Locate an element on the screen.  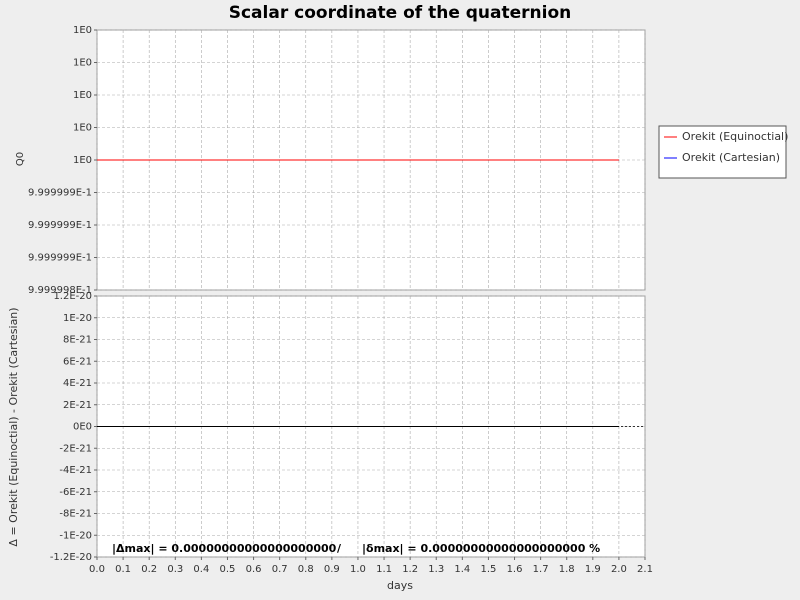
x-tick-label: 2.0 is located at coordinates (619, 569).